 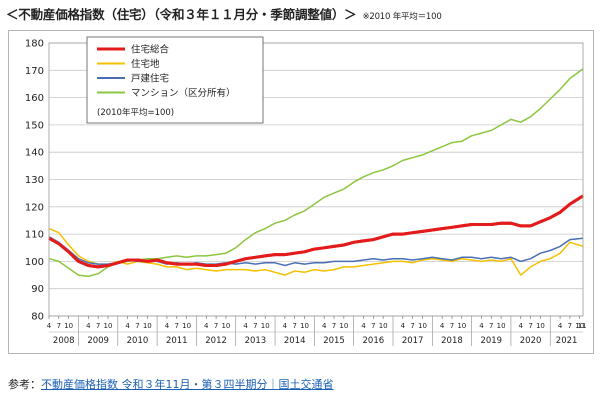 I want to click on x-year-label: 2018, so click(x=452, y=341).